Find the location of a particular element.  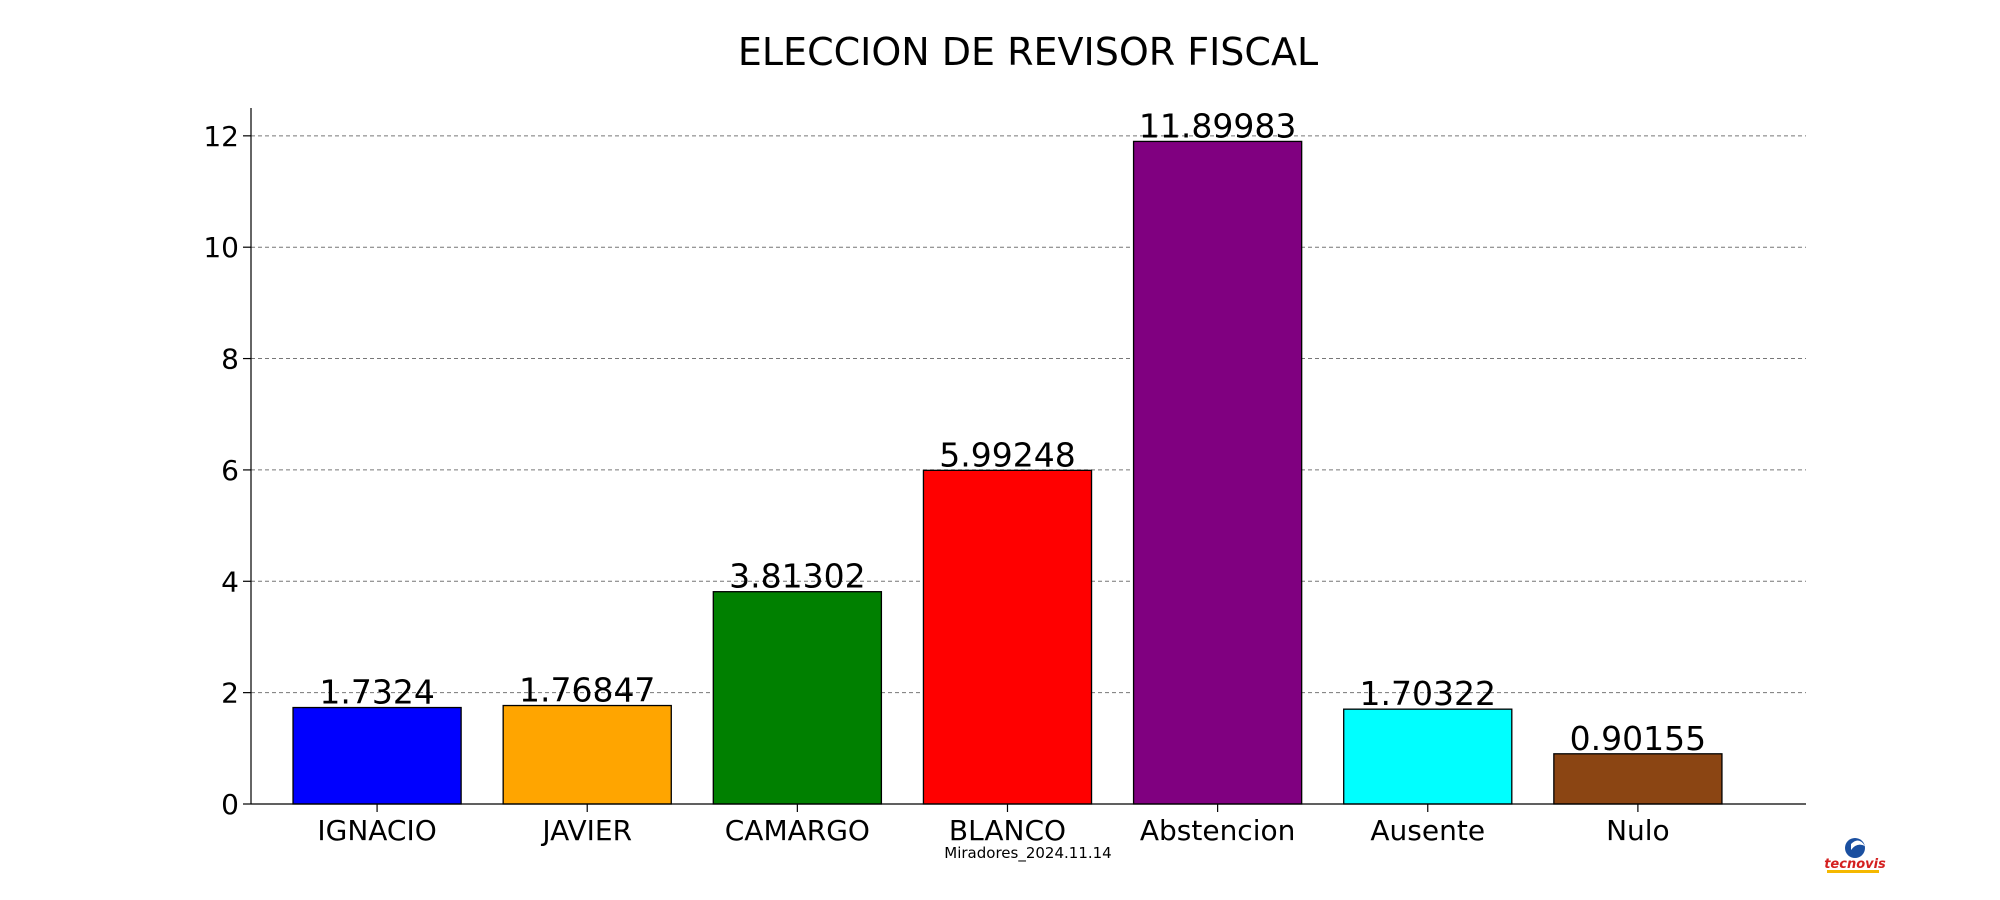

data-label: 5.99248 is located at coordinates (1007, 454).